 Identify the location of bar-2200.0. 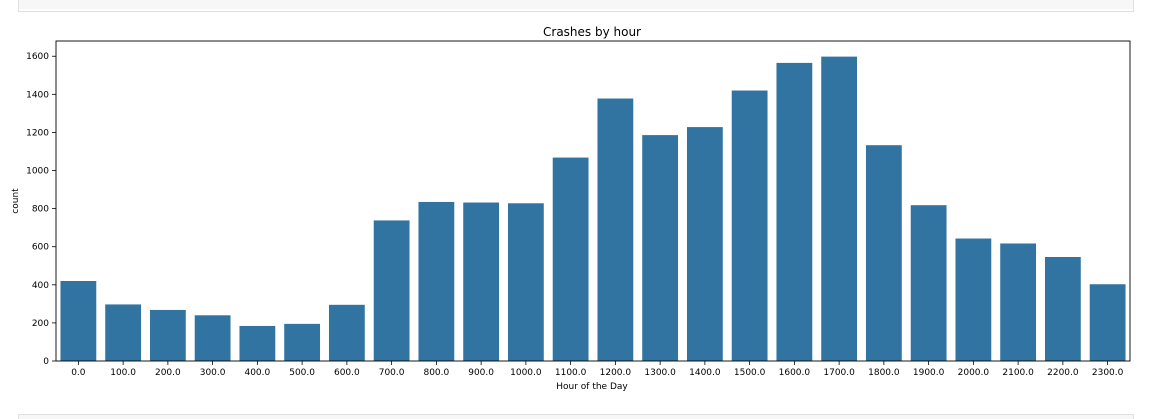
(1062, 309).